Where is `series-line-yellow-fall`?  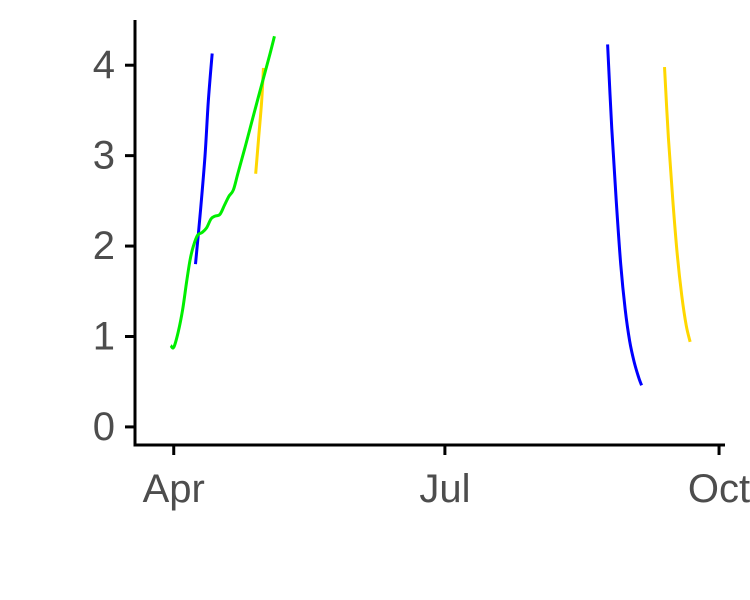
series-line-yellow-fall is located at coordinates (677, 204).